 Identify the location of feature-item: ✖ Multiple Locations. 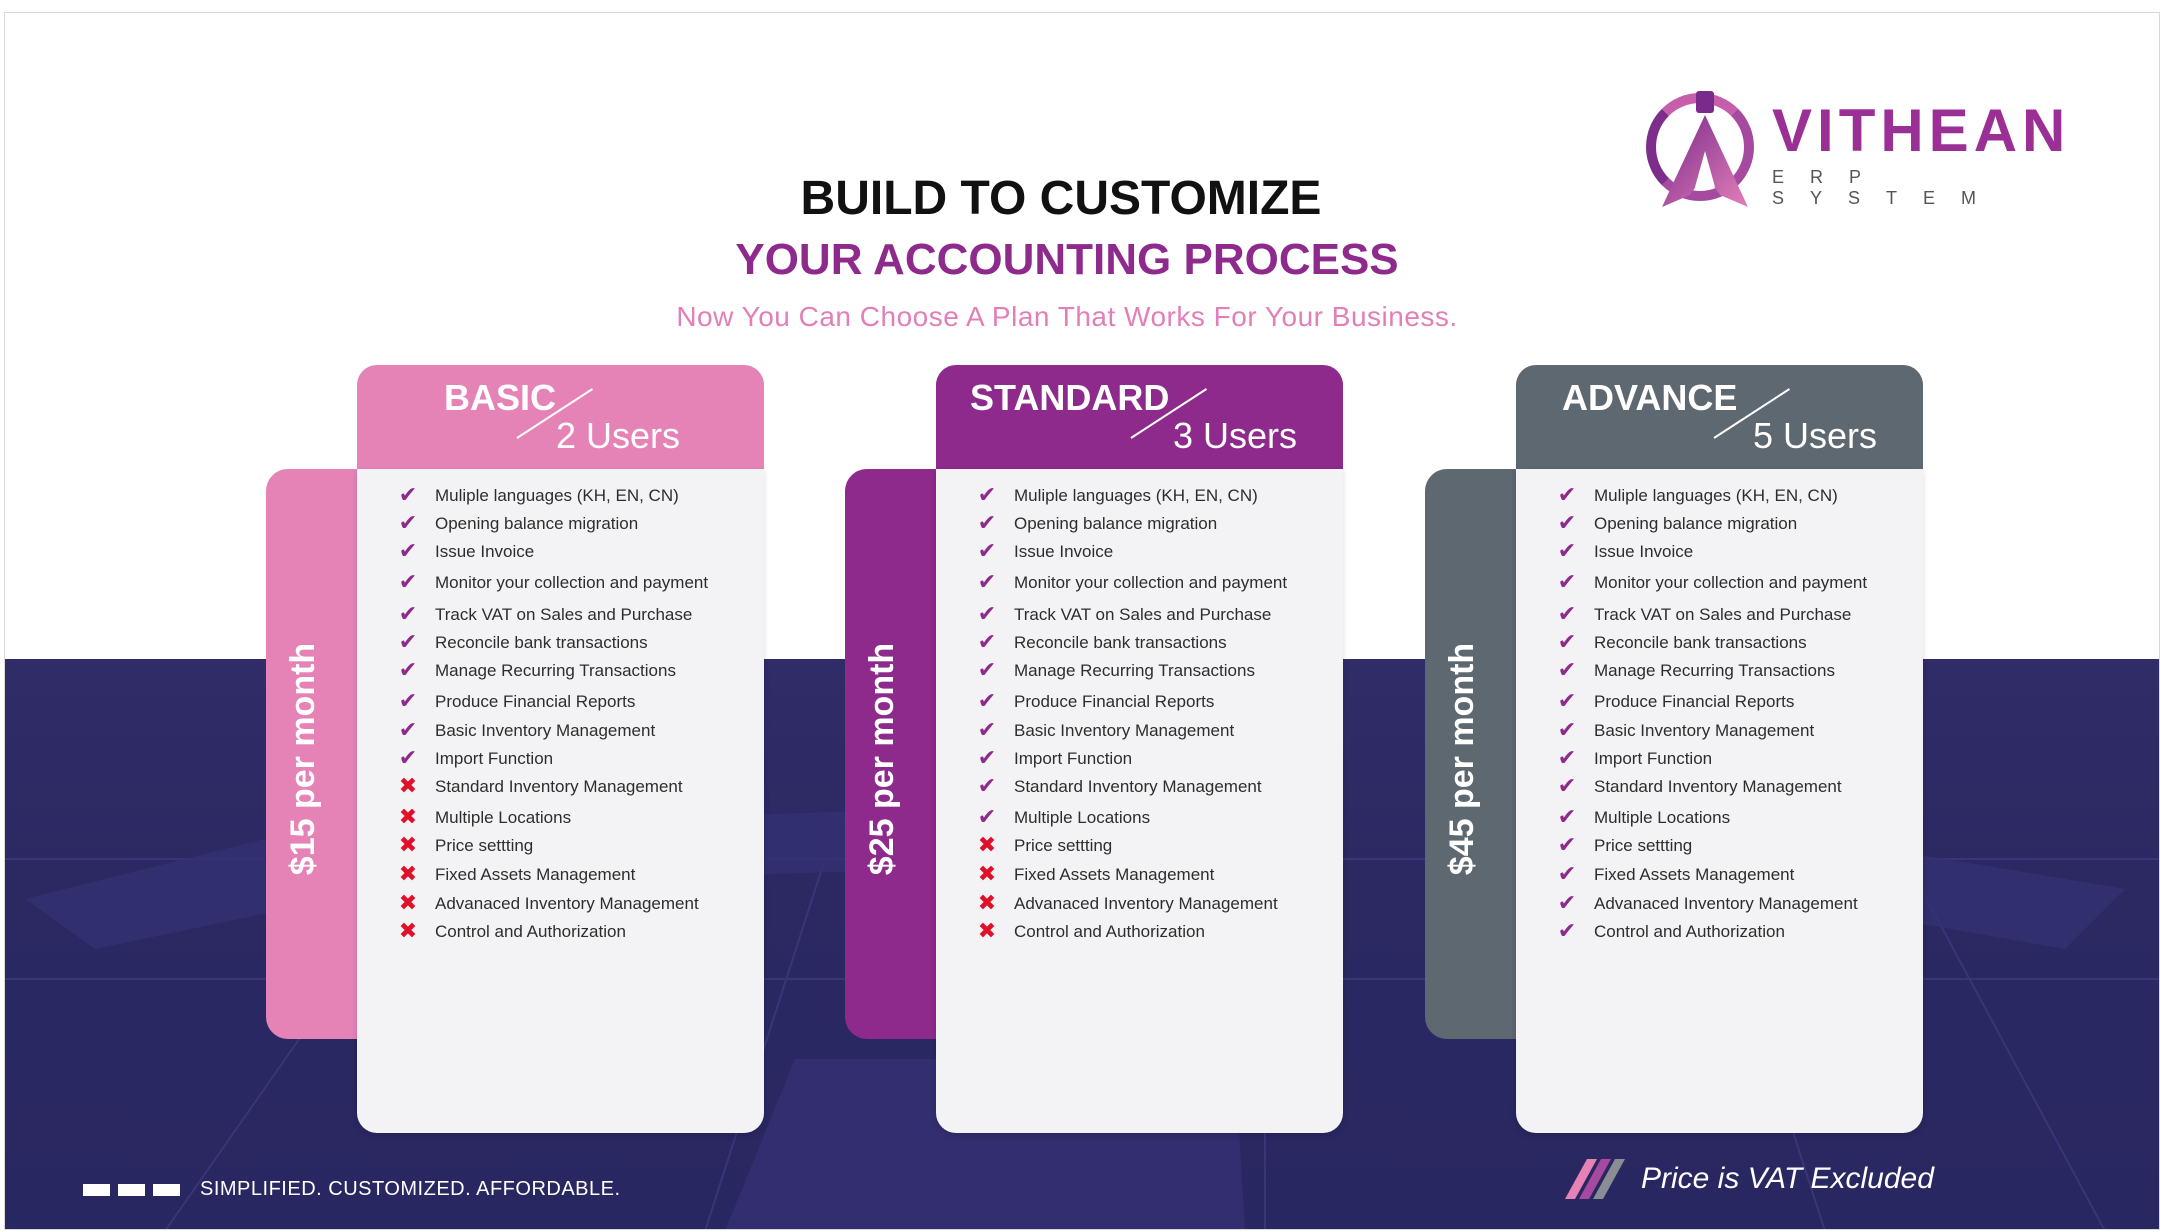
(482, 818).